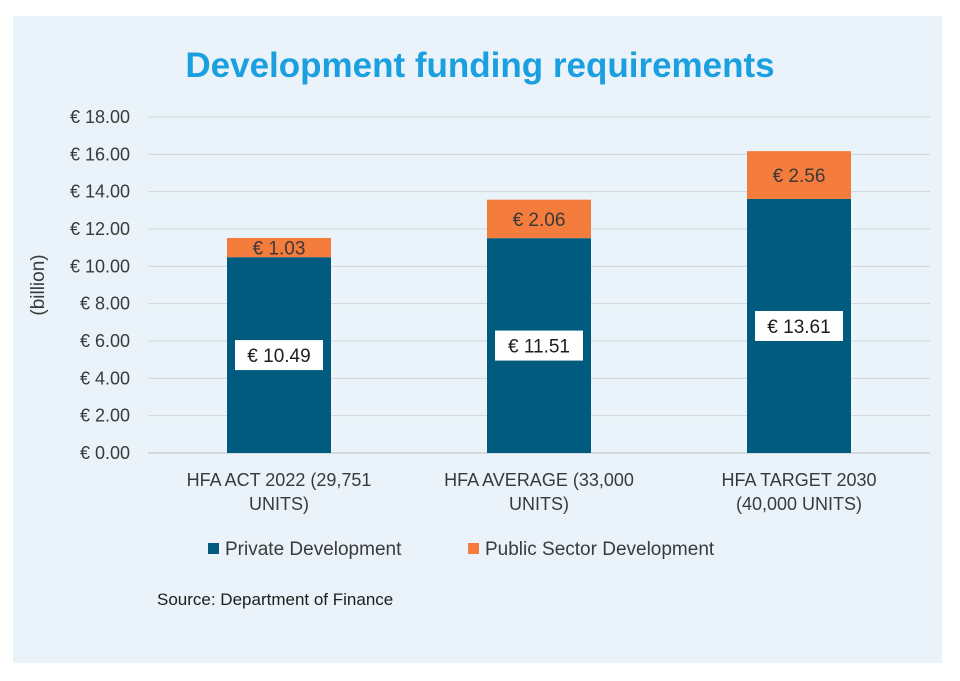 Image resolution: width=960 pixels, height=681 pixels. I want to click on data-label: € 13.61, so click(798, 327).